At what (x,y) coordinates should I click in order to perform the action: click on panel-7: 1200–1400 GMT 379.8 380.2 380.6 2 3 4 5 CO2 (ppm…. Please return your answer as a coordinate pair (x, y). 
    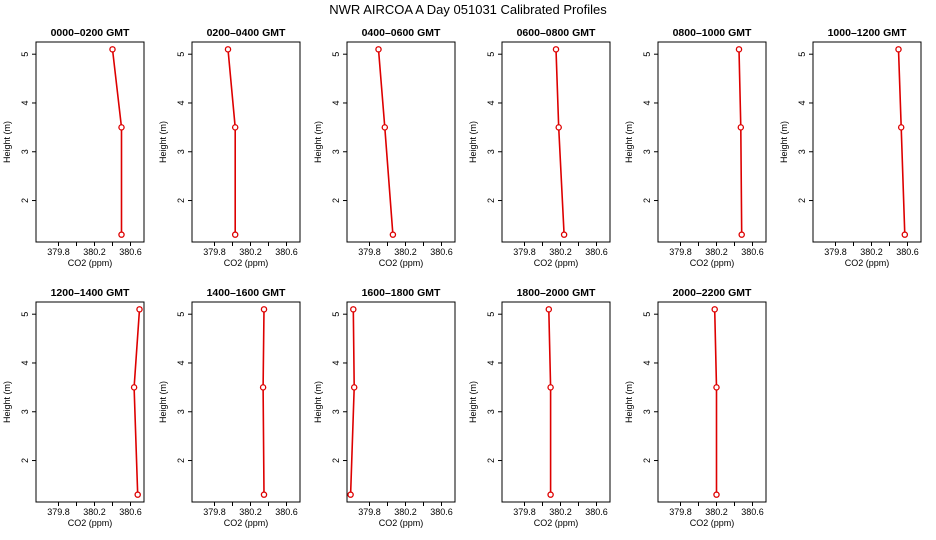
    Looking at the image, I should click on (73, 407).